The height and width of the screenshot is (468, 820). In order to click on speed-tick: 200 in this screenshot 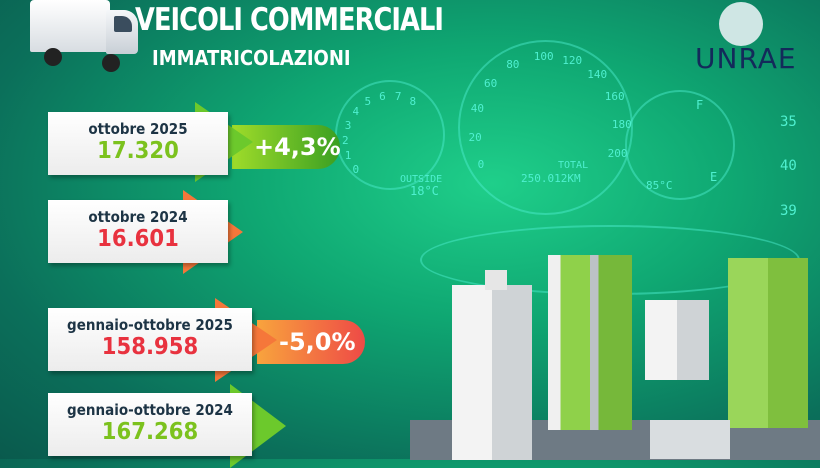, I will do `click(617, 153)`.